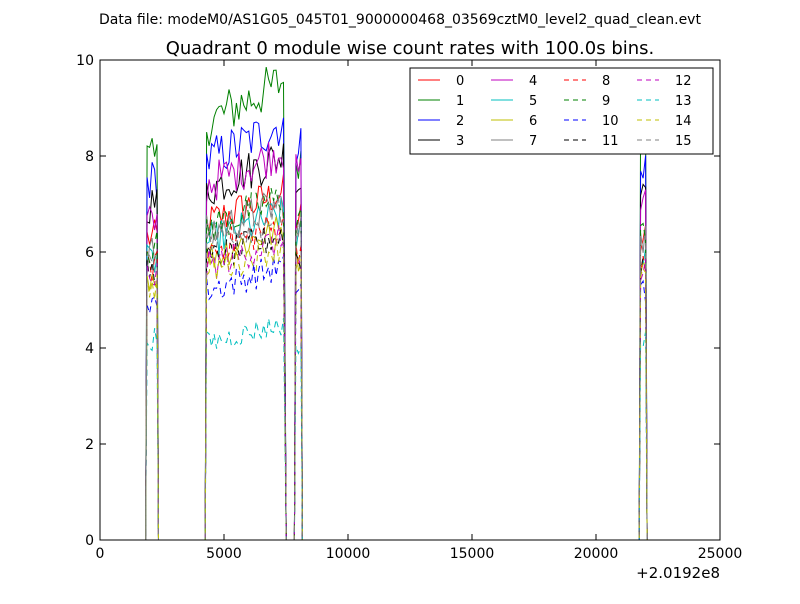 Image resolution: width=800 pixels, height=604 pixels. I want to click on legend-label-15: 15, so click(683, 141).